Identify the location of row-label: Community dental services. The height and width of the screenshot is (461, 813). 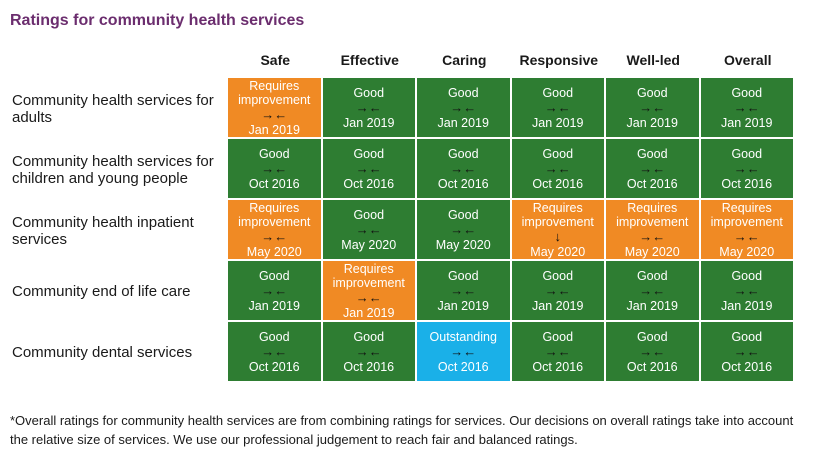
(102, 352).